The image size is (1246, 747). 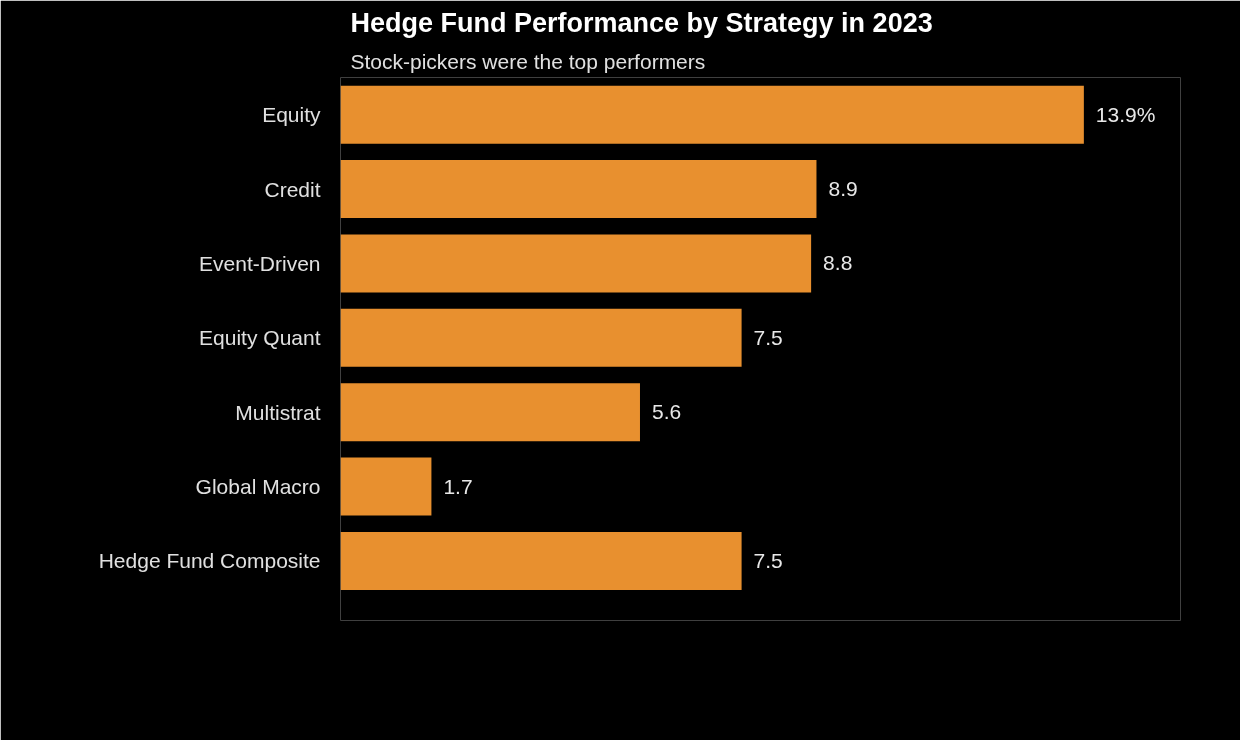 I want to click on chart-title: Hedge Fund Performance by Strategy in 2023, so click(x=641, y=22).